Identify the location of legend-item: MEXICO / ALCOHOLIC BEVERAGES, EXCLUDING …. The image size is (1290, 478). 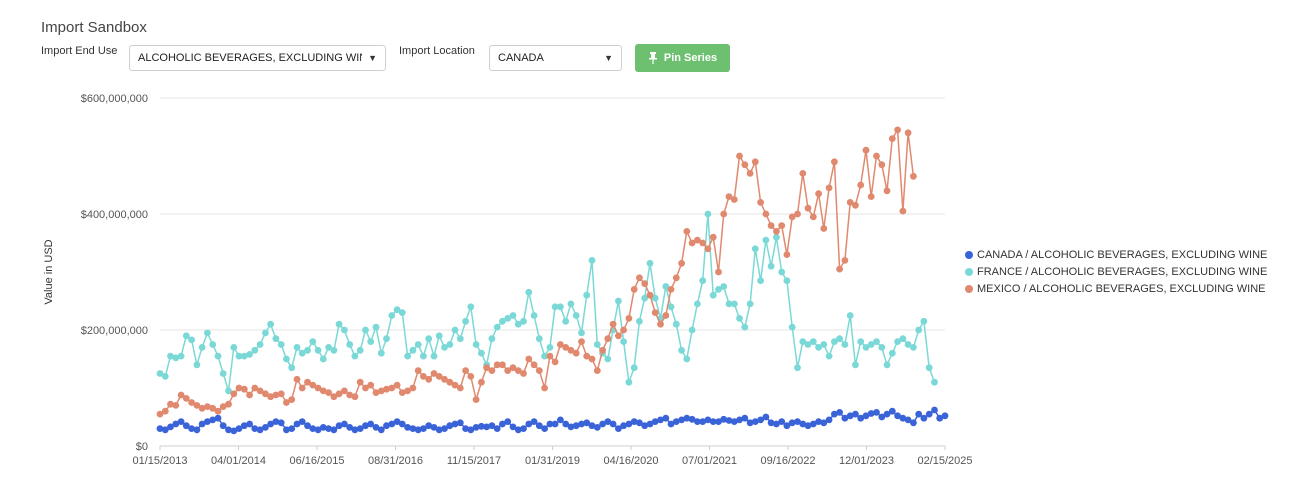
(1116, 288).